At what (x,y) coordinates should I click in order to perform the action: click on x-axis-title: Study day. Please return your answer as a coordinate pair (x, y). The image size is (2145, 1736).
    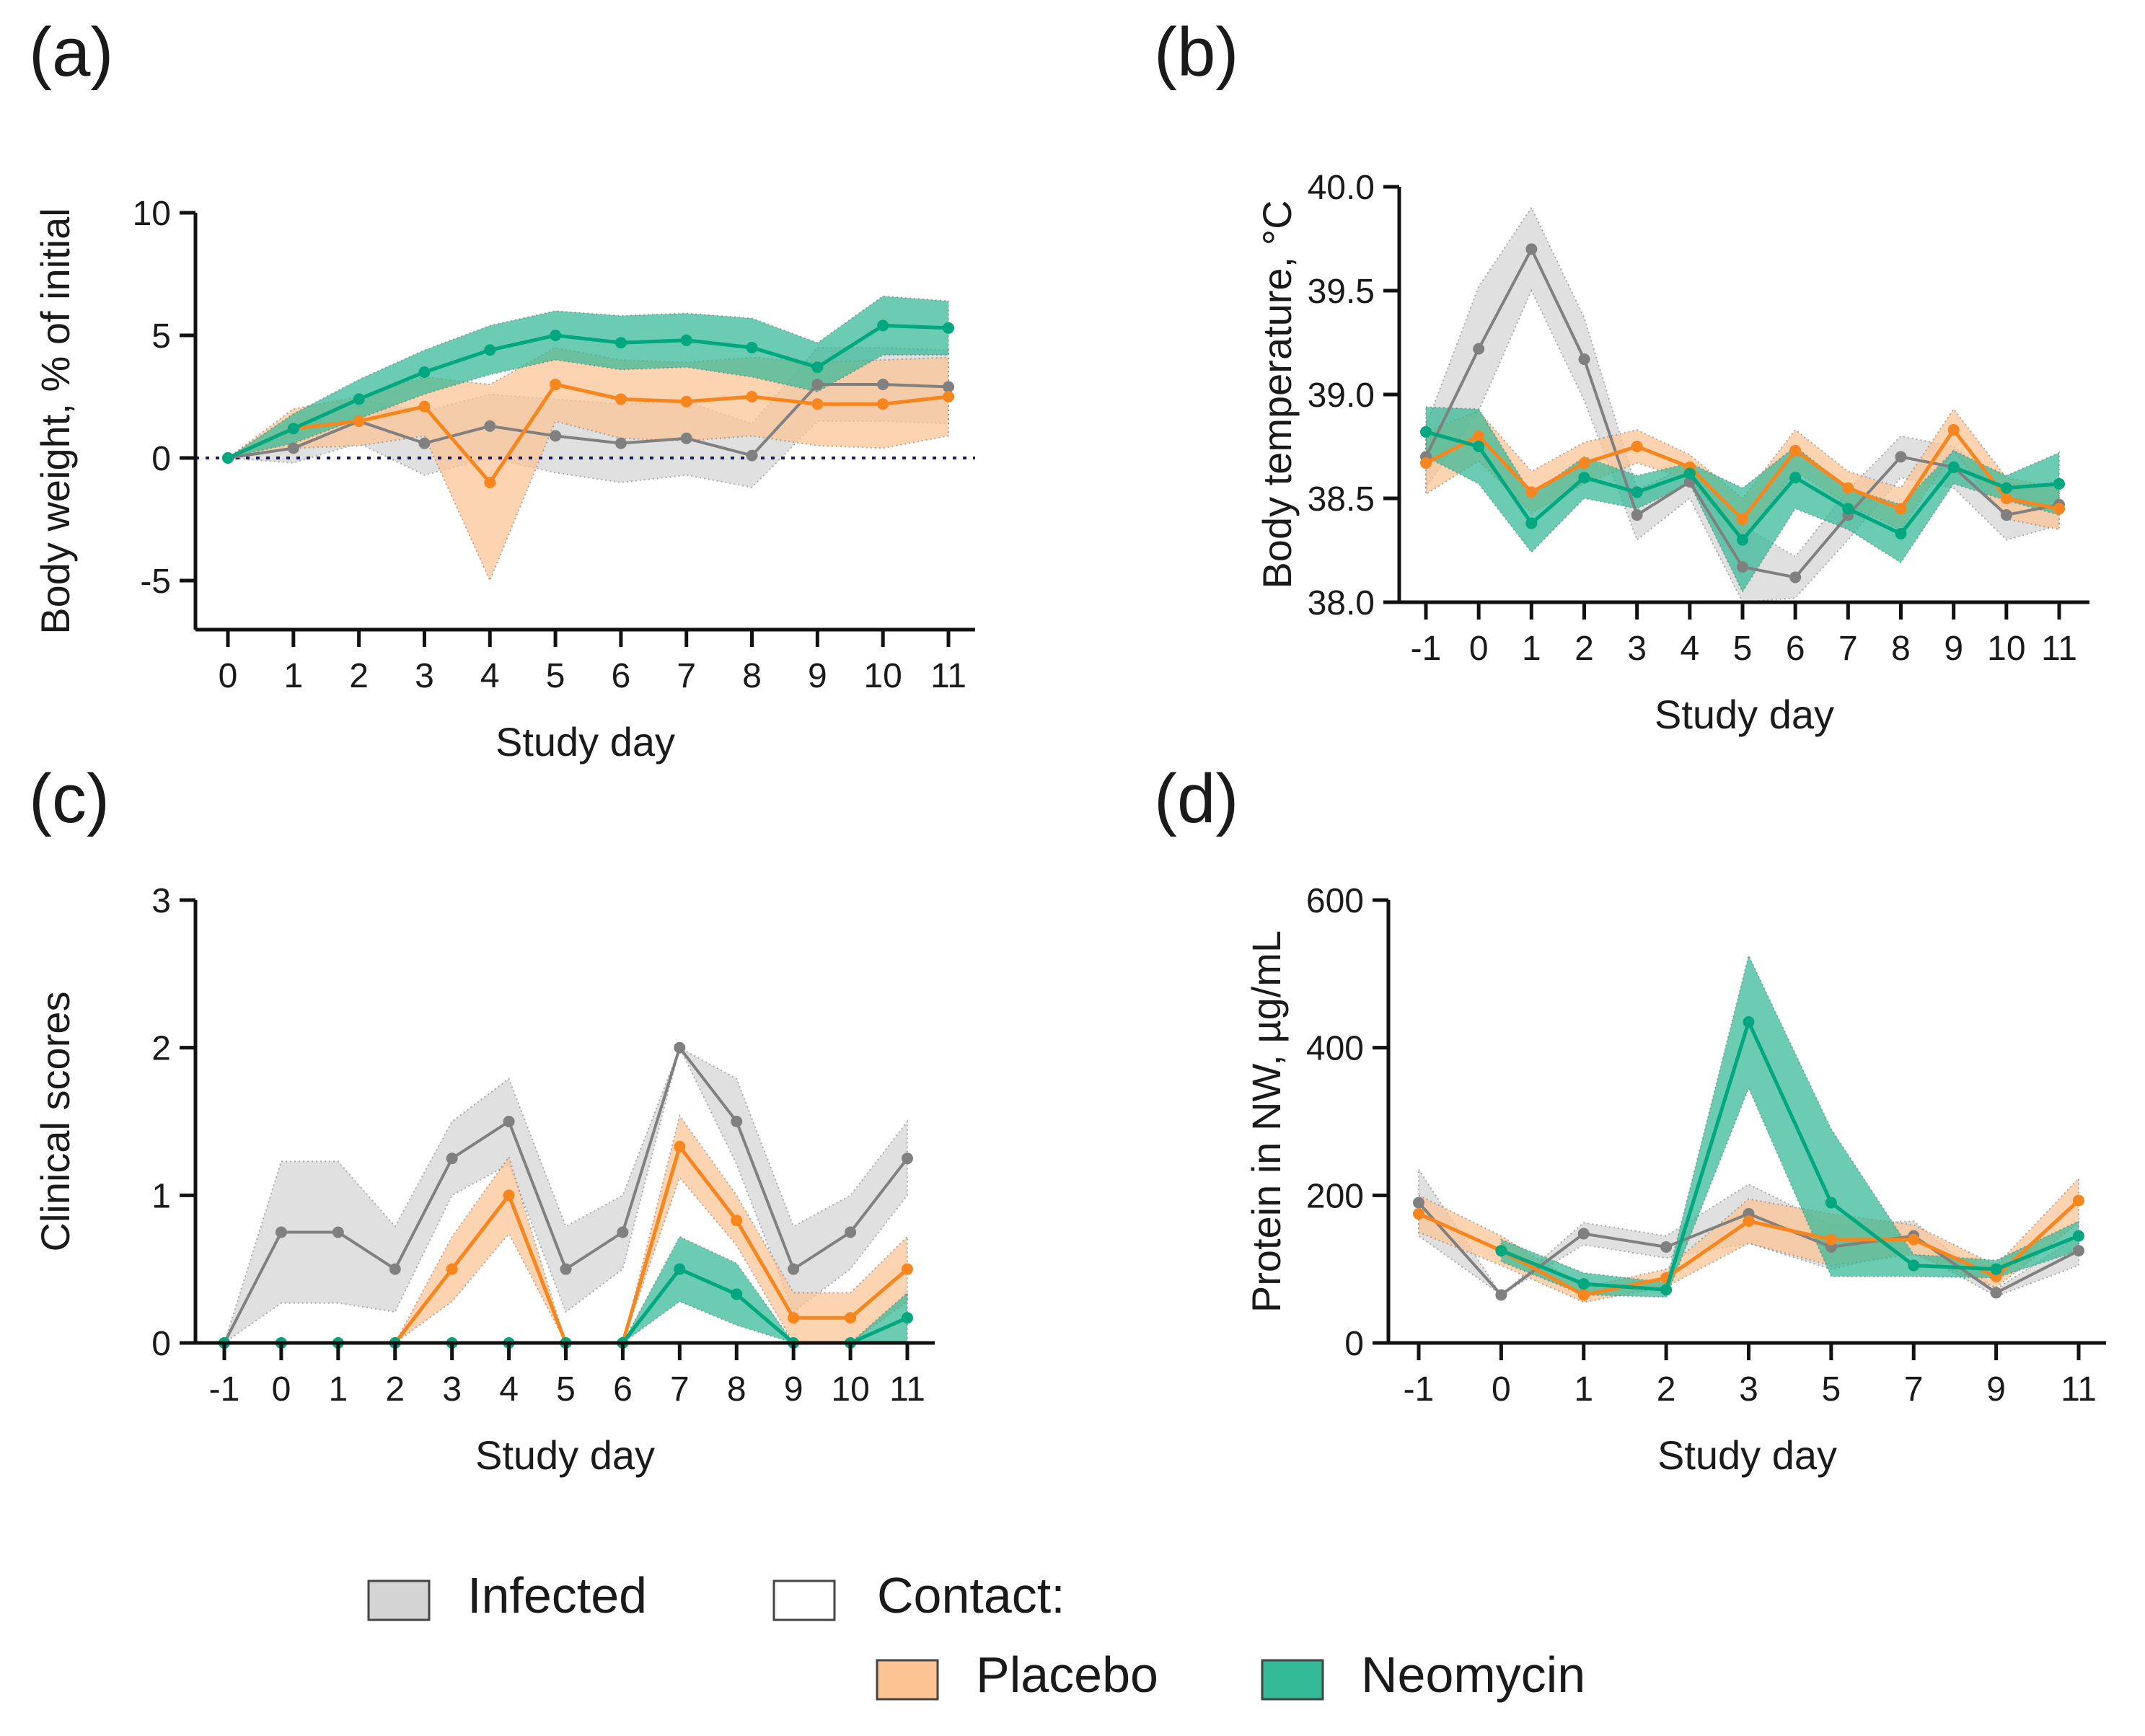
    Looking at the image, I should click on (585, 742).